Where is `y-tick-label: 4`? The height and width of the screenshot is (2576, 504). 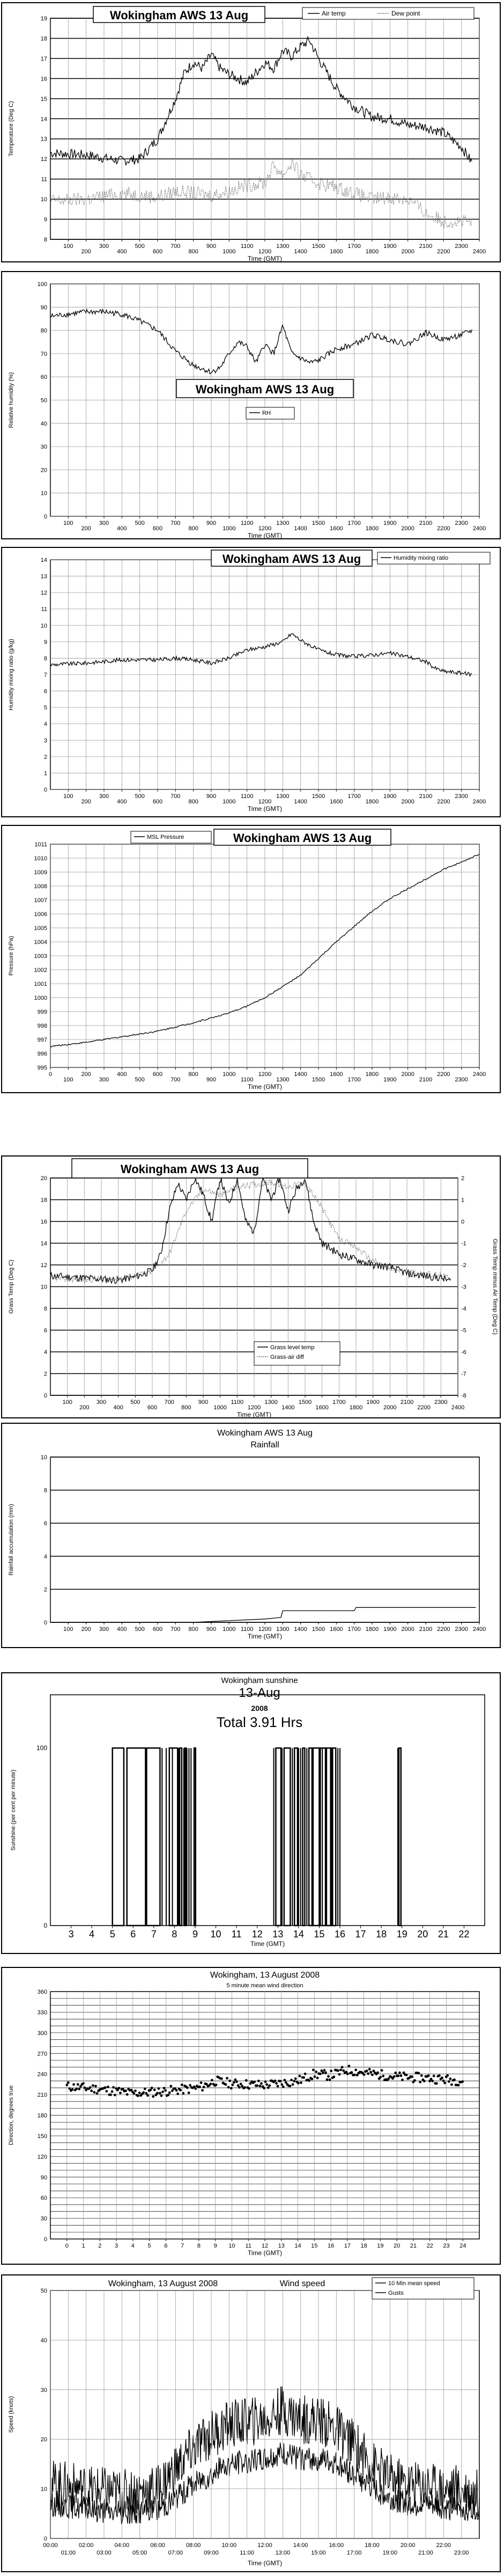 y-tick-label: 4 is located at coordinates (45, 1557).